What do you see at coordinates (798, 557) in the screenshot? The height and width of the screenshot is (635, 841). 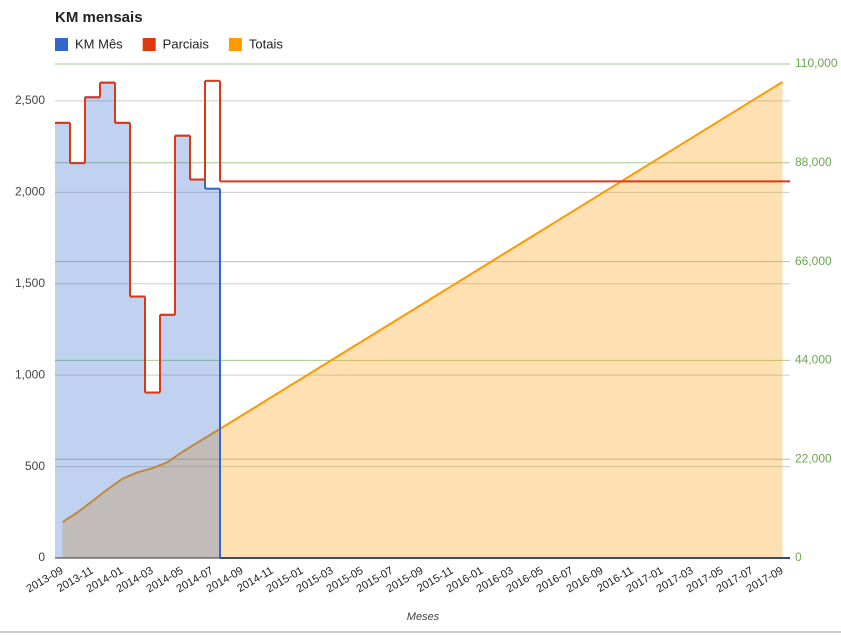 I see `y2-tick-label: 0` at bounding box center [798, 557].